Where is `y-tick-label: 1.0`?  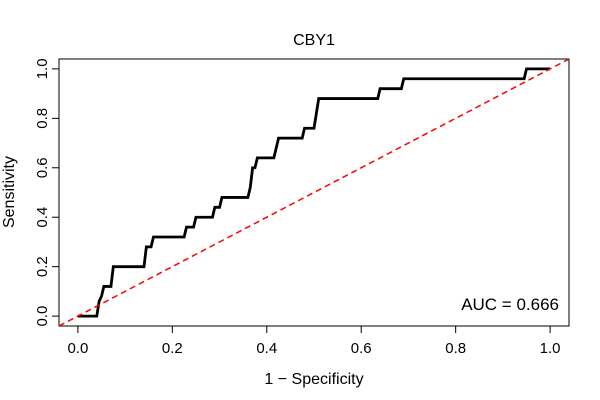 y-tick-label: 1.0 is located at coordinates (42, 68).